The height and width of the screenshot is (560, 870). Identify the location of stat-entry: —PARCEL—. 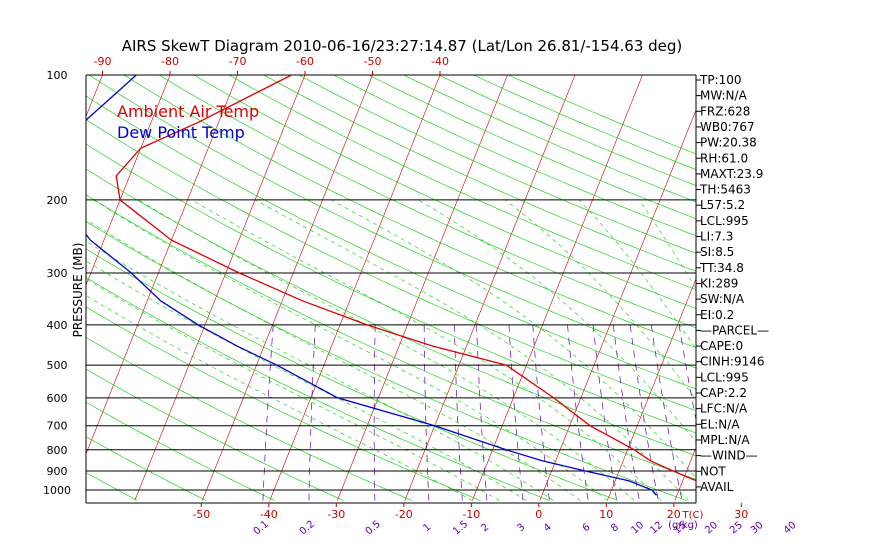
(734, 330).